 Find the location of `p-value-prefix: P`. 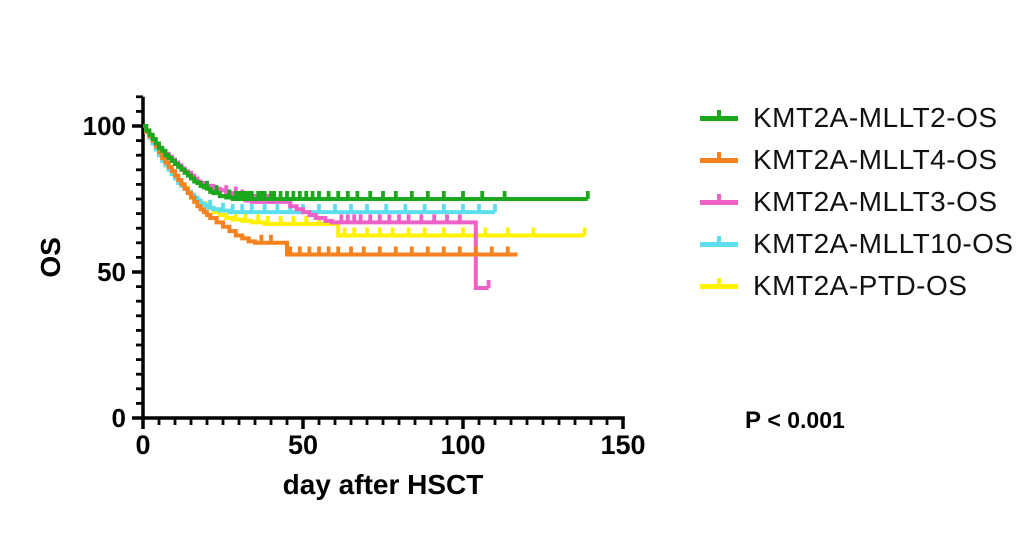

p-value-prefix: P is located at coordinates (753, 420).